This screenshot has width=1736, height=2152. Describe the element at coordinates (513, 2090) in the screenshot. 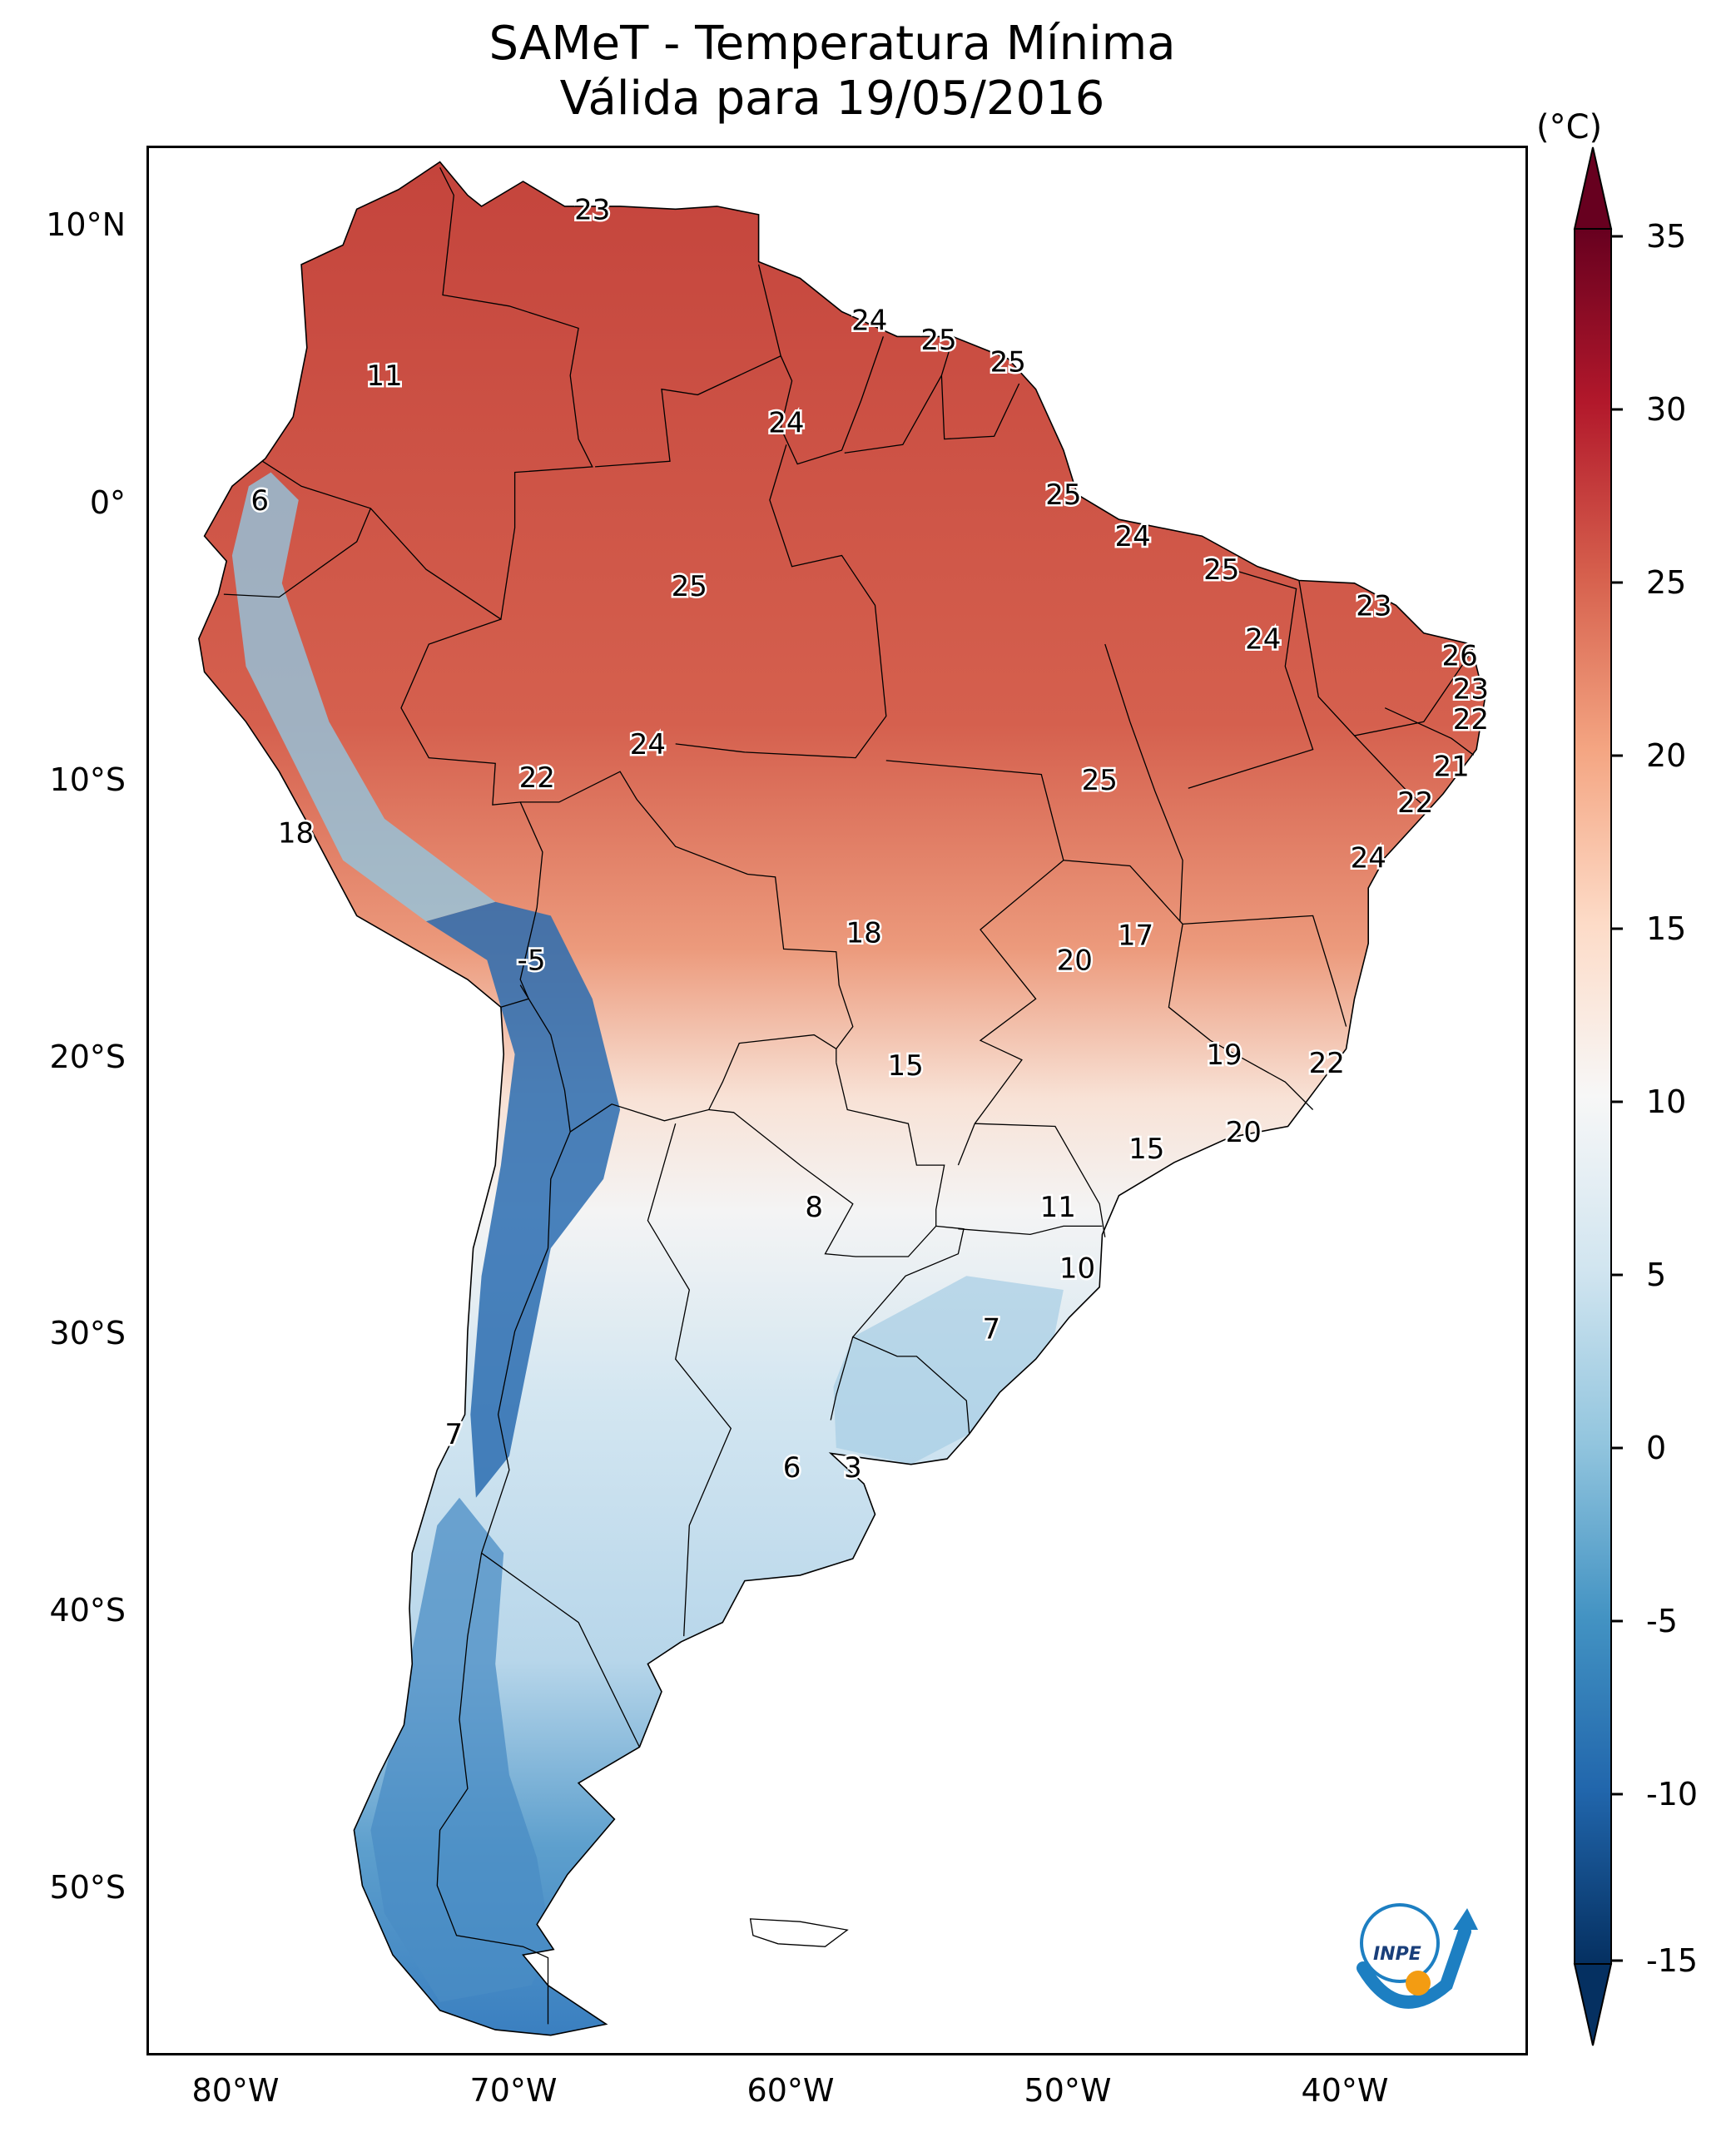

I see `lon-tick-label: 70°W` at that location.